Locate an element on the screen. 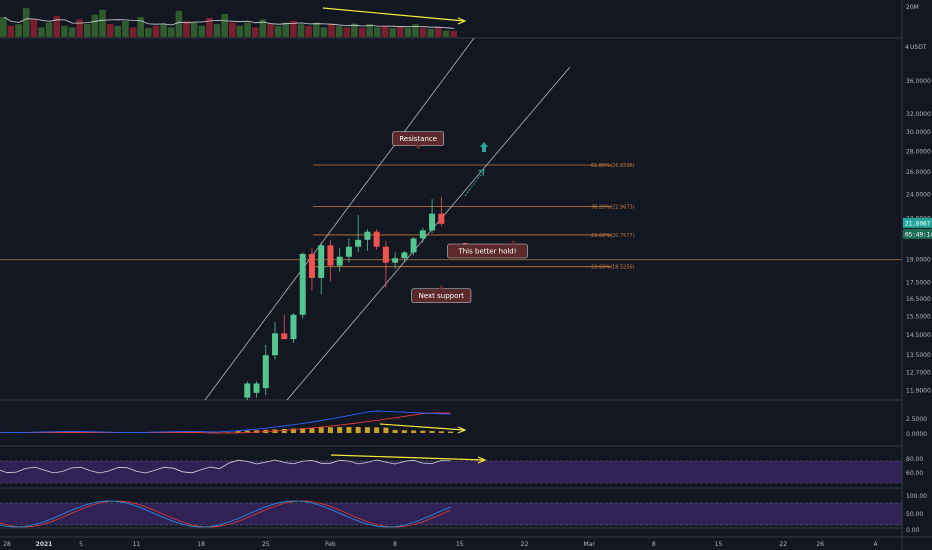  note-callout: Resistance is located at coordinates (418, 140).